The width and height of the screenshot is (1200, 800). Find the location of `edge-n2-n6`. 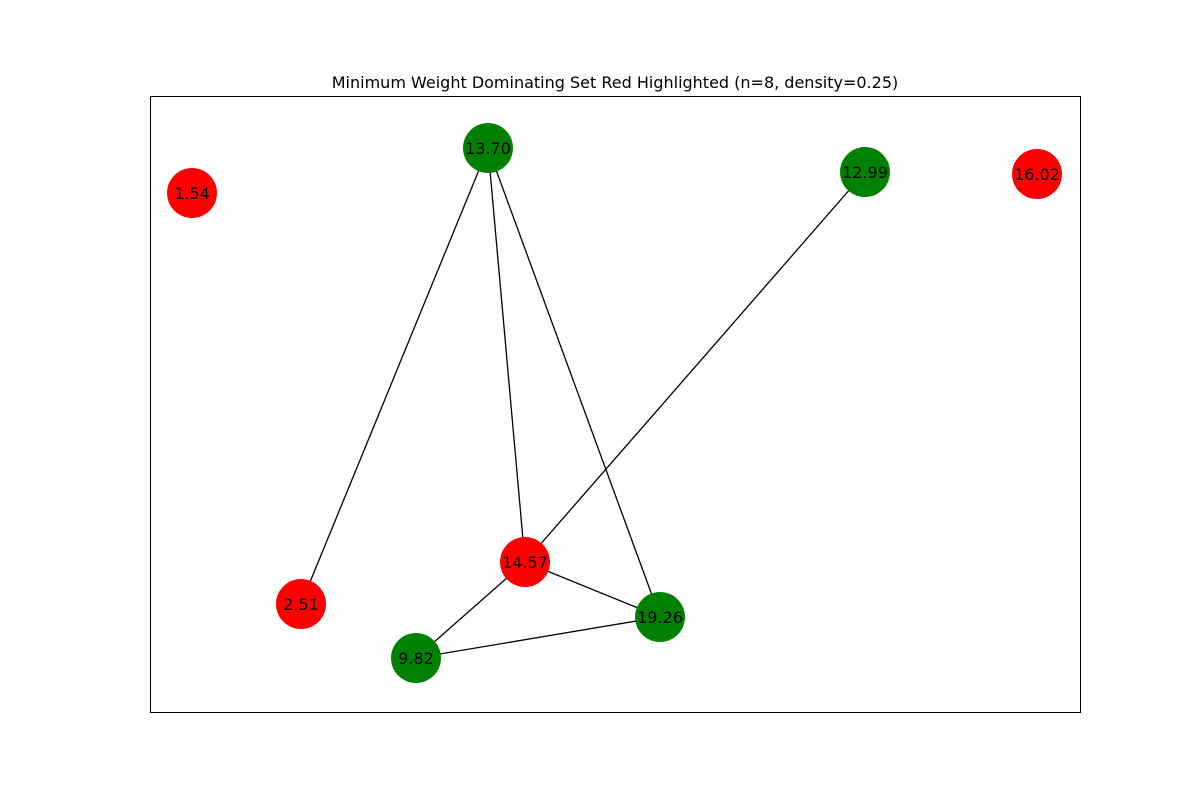

edge-n2-n6 is located at coordinates (394, 376).